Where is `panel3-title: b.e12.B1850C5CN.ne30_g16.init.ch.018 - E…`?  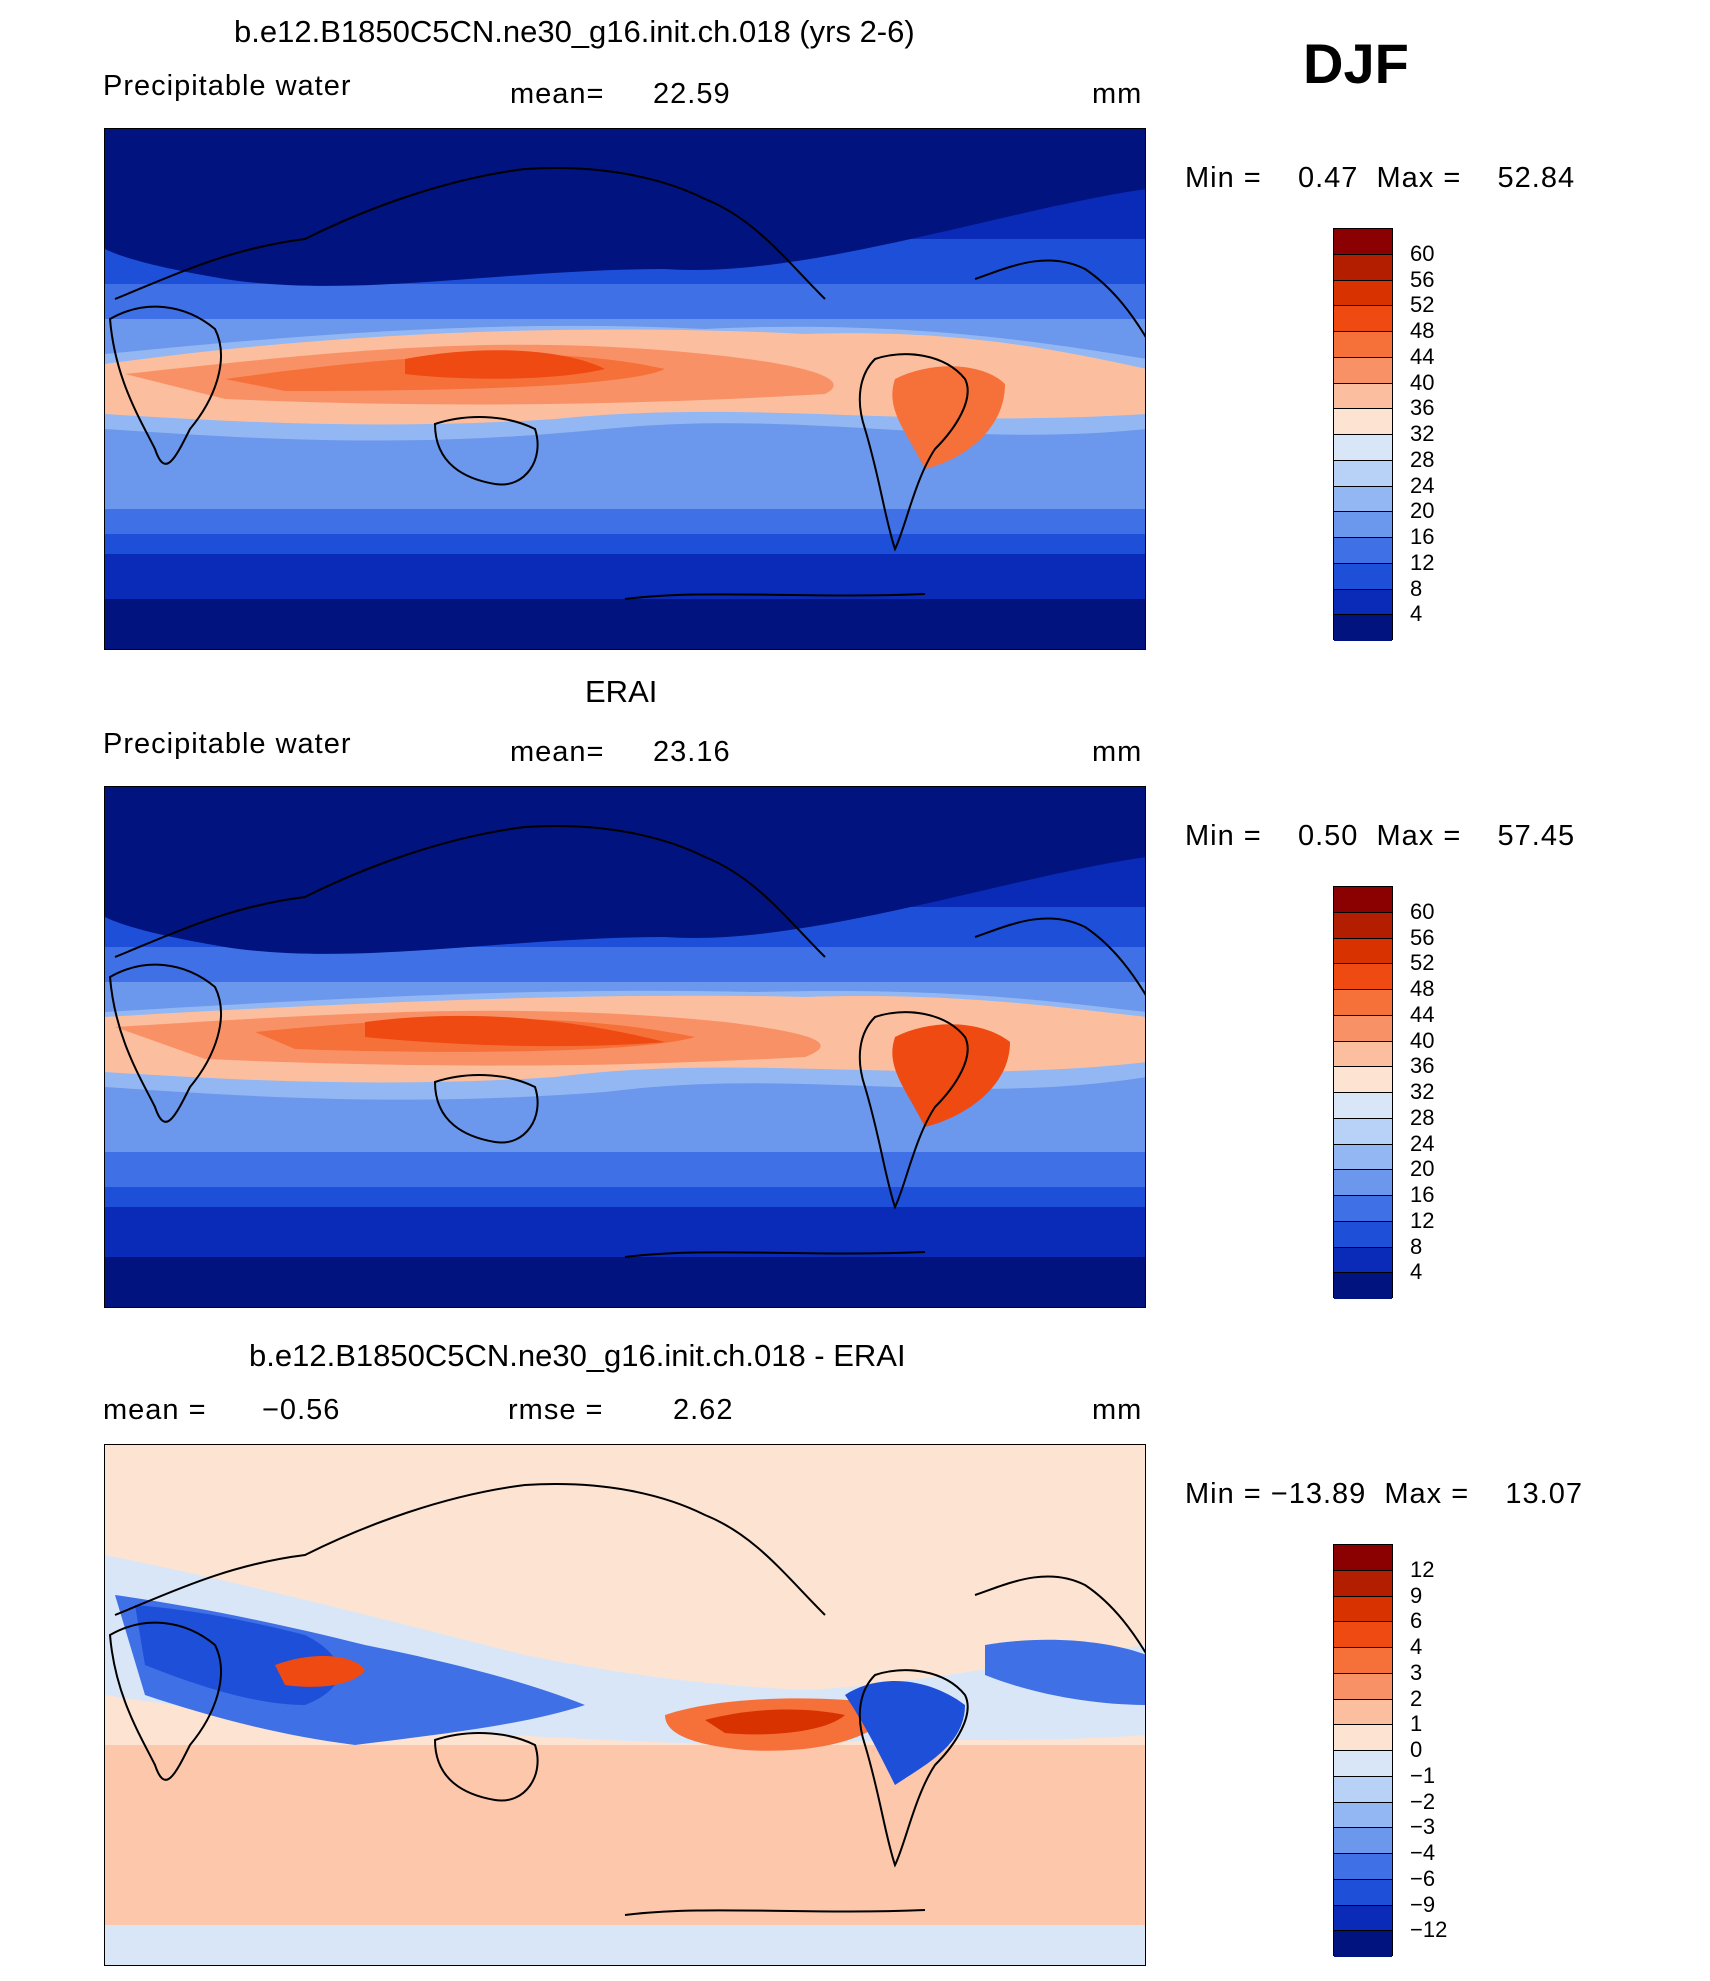
panel3-title: b.e12.B1850C5CN.ne30_g16.init.ch.018 - E… is located at coordinates (577, 1355).